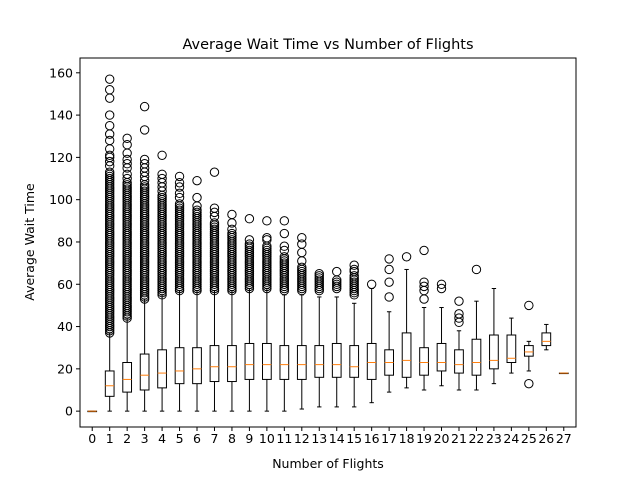 This screenshot has height=480, width=640. What do you see at coordinates (459, 438) in the screenshot?
I see `x-tick-label: 21` at bounding box center [459, 438].